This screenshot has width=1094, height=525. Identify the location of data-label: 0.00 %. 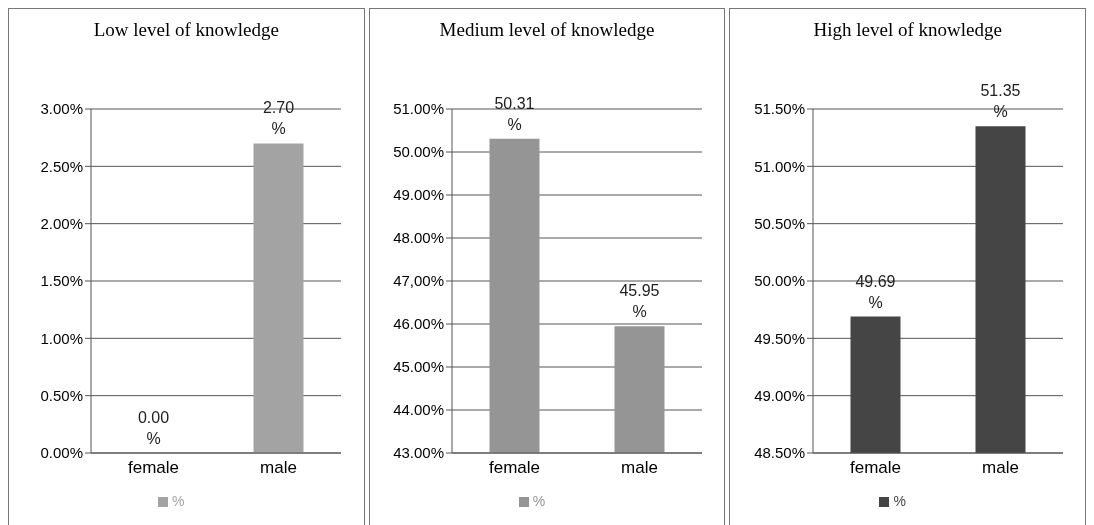
(154, 428).